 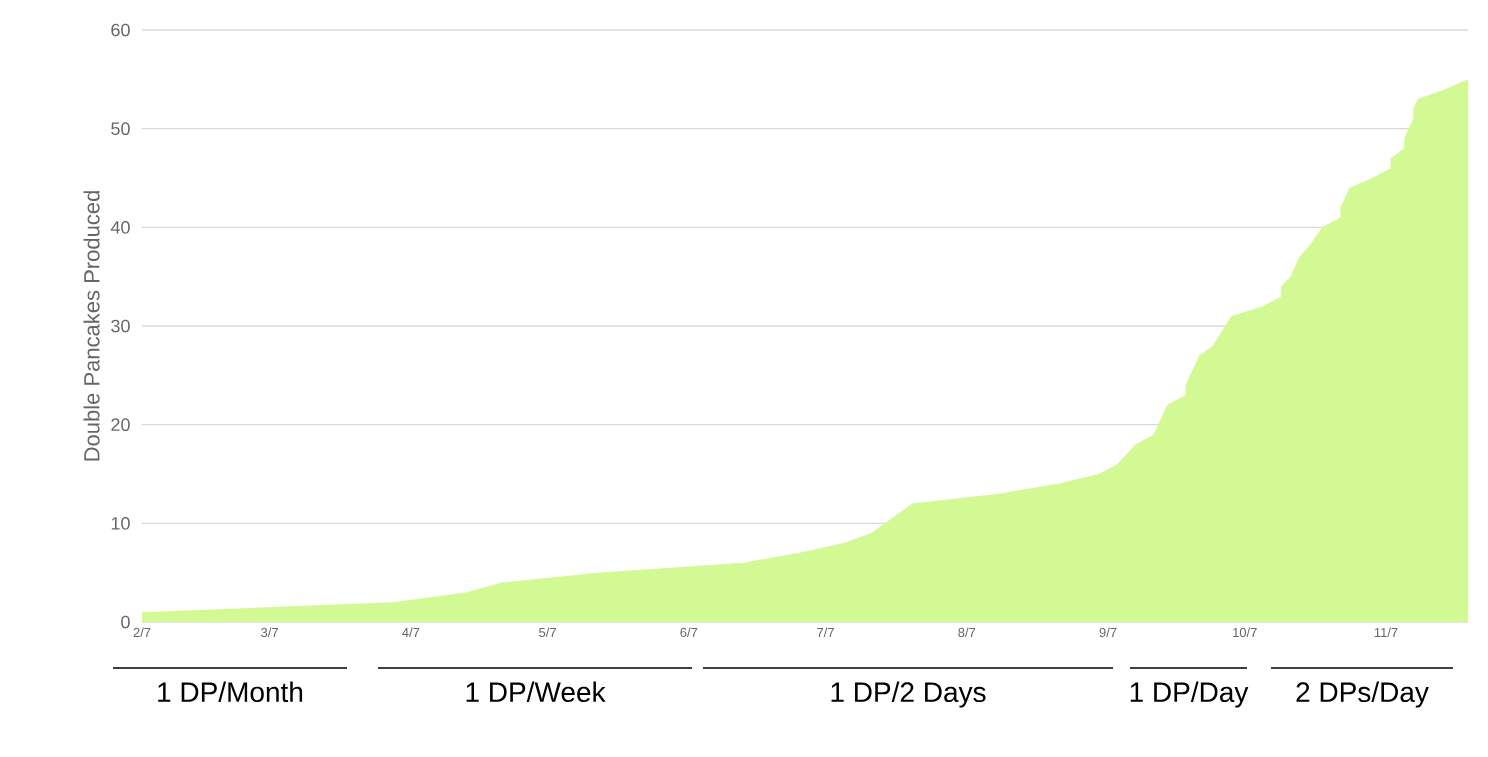 I want to click on y-tick-label: 20, so click(x=120, y=425).